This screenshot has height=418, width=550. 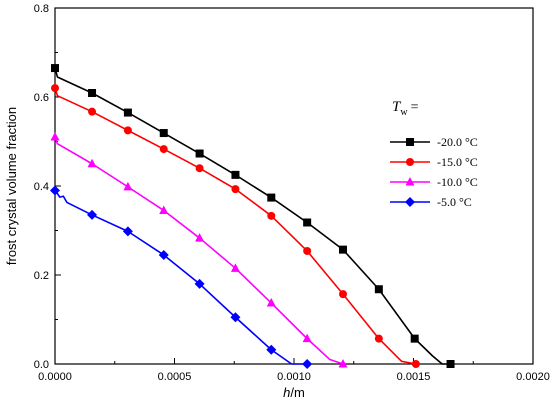 I want to click on legend-label: -5.0 °C, so click(x=454, y=202).